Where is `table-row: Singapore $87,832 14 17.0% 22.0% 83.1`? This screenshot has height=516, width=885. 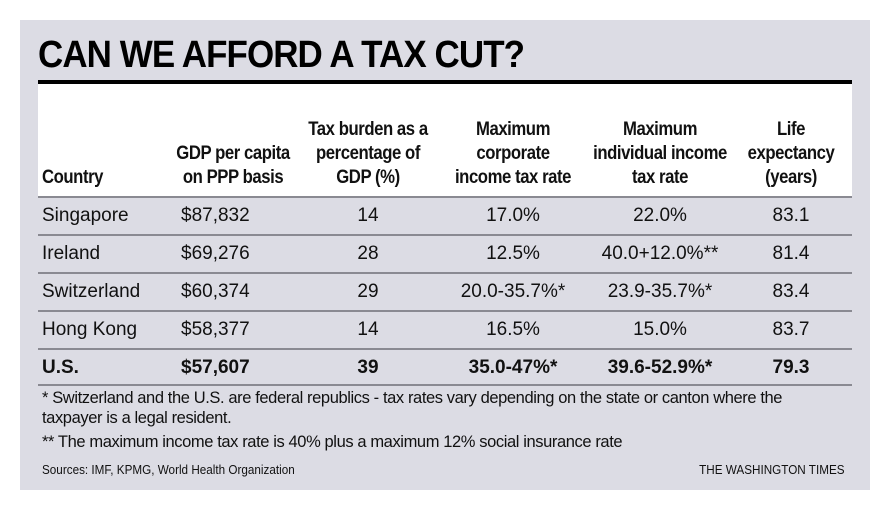 table-row: Singapore $87,832 14 17.0% 22.0% 83.1 is located at coordinates (445, 215).